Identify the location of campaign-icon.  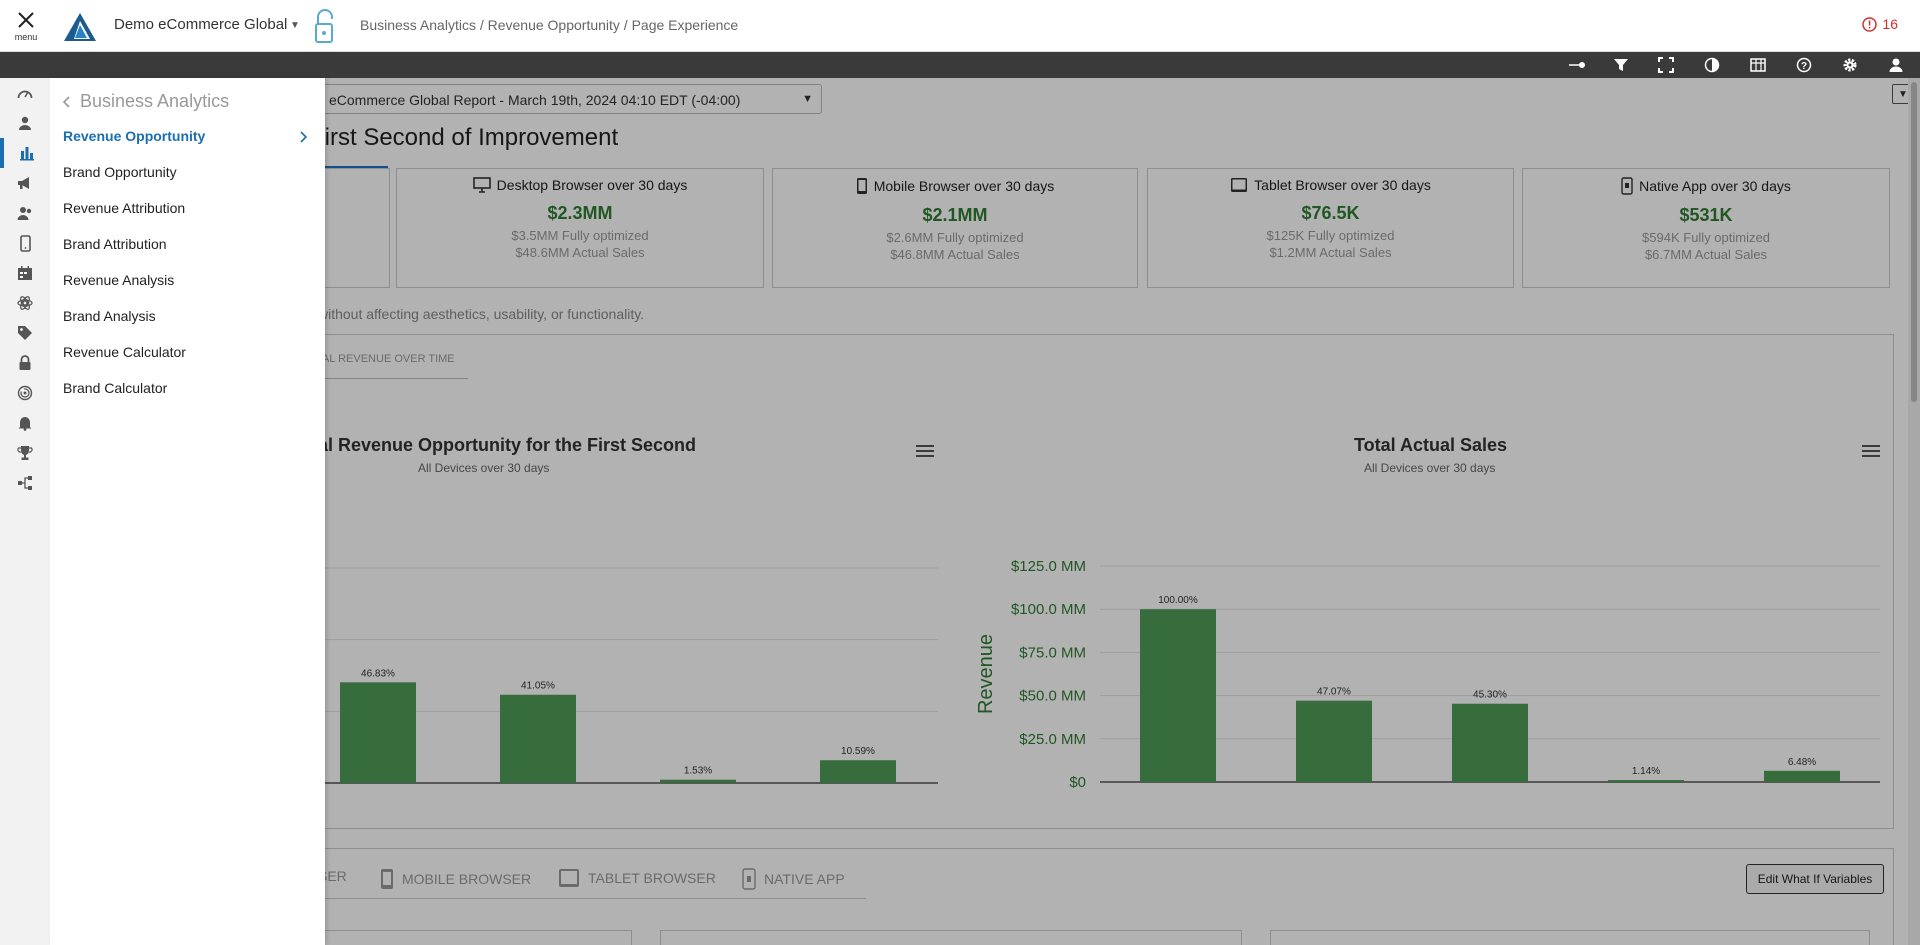
(25, 183).